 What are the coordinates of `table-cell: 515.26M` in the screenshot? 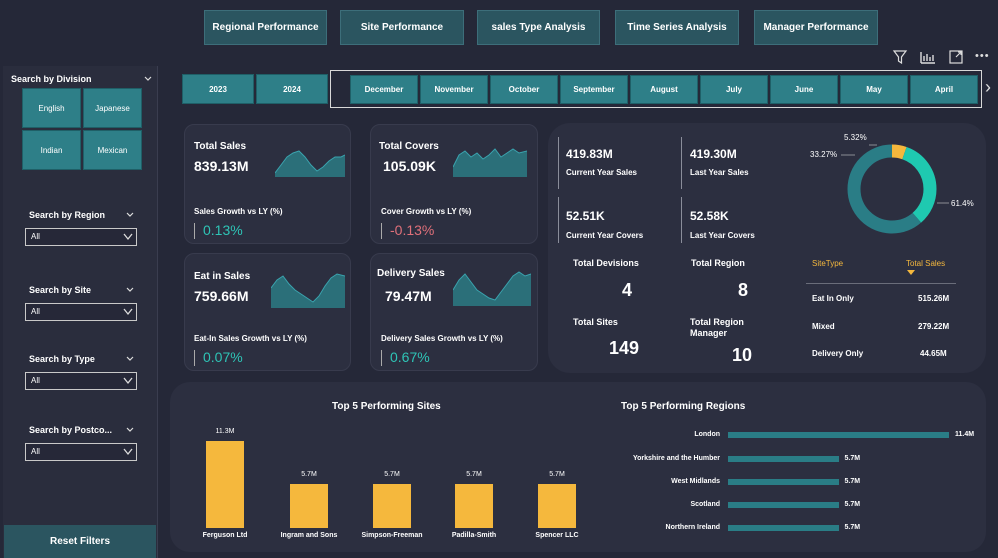 It's located at (934, 298).